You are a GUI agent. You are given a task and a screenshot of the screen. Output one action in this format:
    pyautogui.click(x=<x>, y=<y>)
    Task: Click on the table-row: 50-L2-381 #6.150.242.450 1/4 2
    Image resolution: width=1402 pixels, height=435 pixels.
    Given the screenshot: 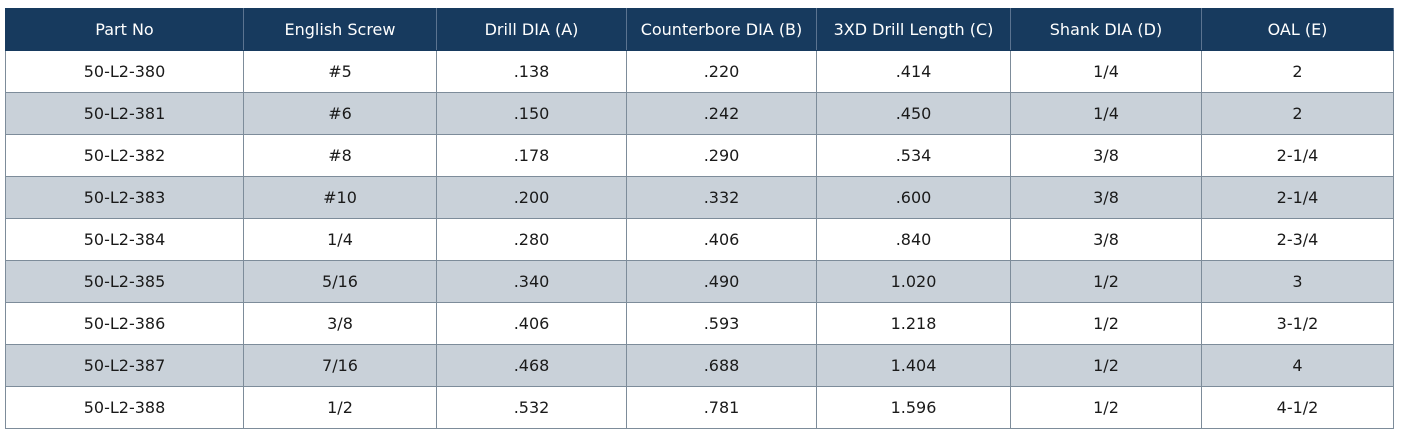 What is the action you would take?
    pyautogui.click(x=699, y=113)
    